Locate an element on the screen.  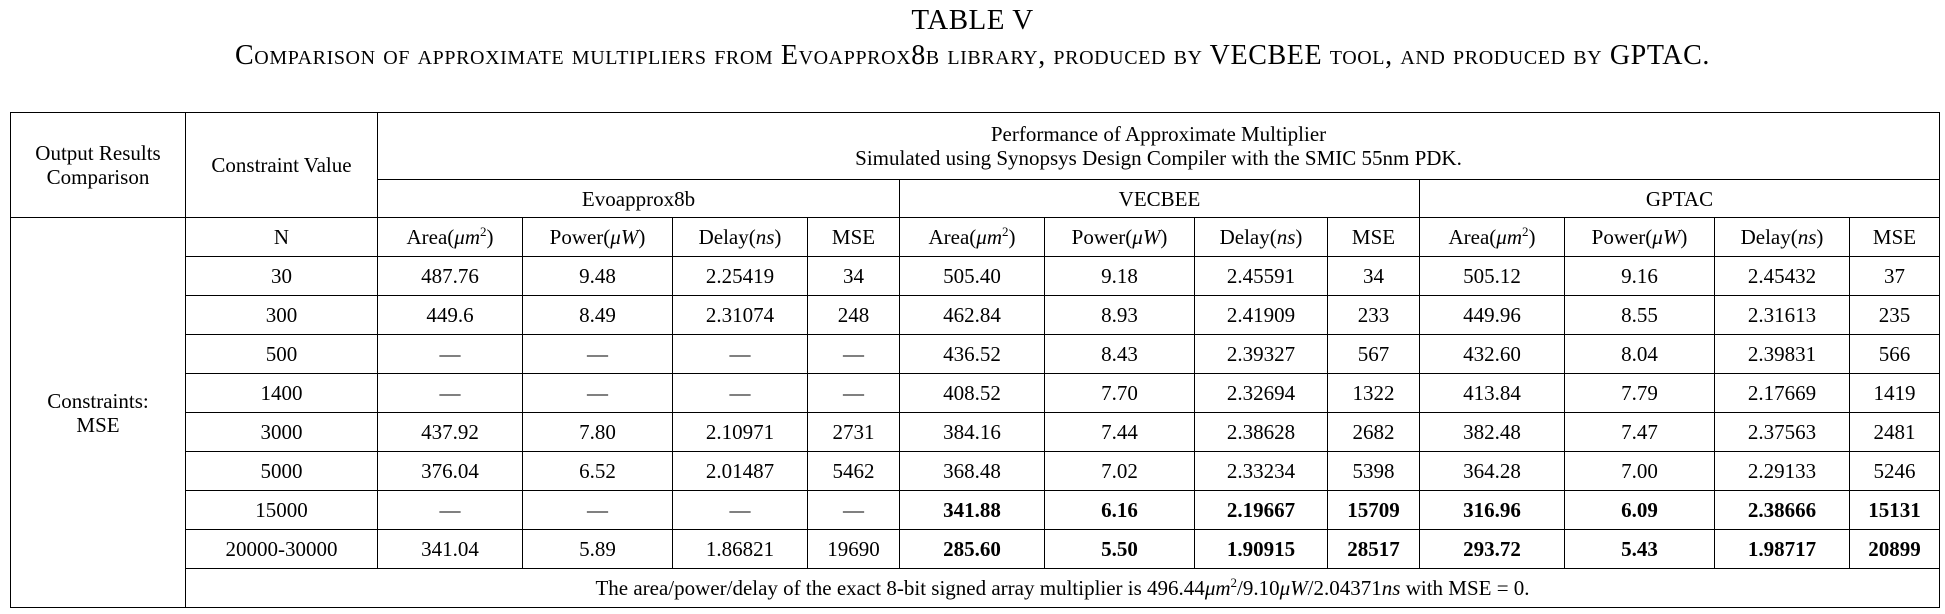
value-cell-gptac-delay: 1.98717 is located at coordinates (1782, 549).